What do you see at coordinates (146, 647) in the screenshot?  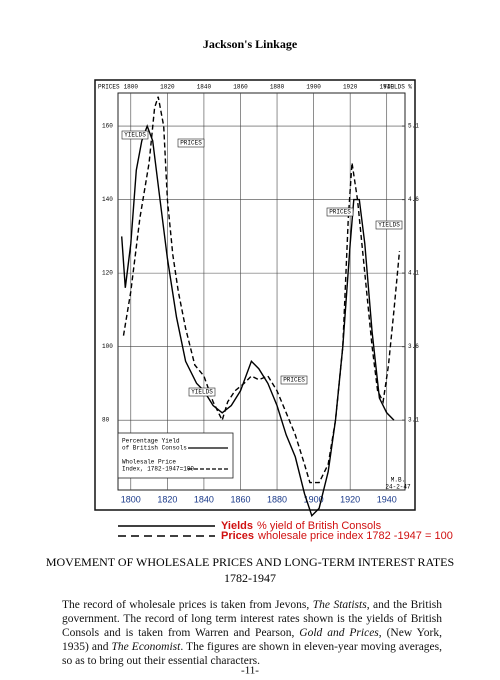 I see `body-run: The Economist` at bounding box center [146, 647].